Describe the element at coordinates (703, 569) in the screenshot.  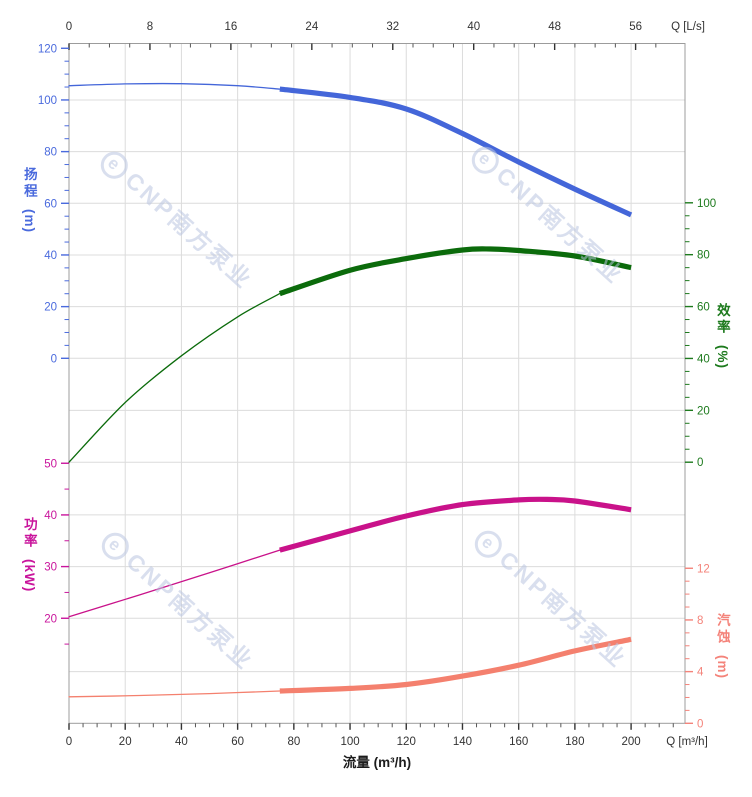
I see `npsh-tick-label: 12` at that location.